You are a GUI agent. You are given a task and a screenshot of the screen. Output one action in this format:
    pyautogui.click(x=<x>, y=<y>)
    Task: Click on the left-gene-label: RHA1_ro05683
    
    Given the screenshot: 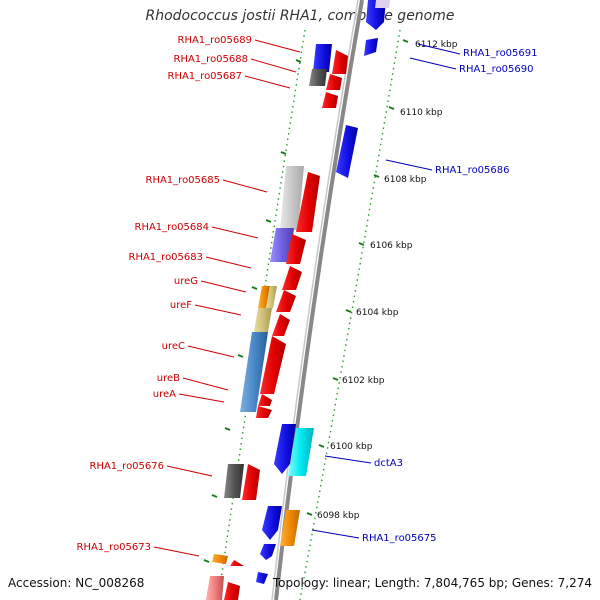 What is the action you would take?
    pyautogui.click(x=166, y=257)
    